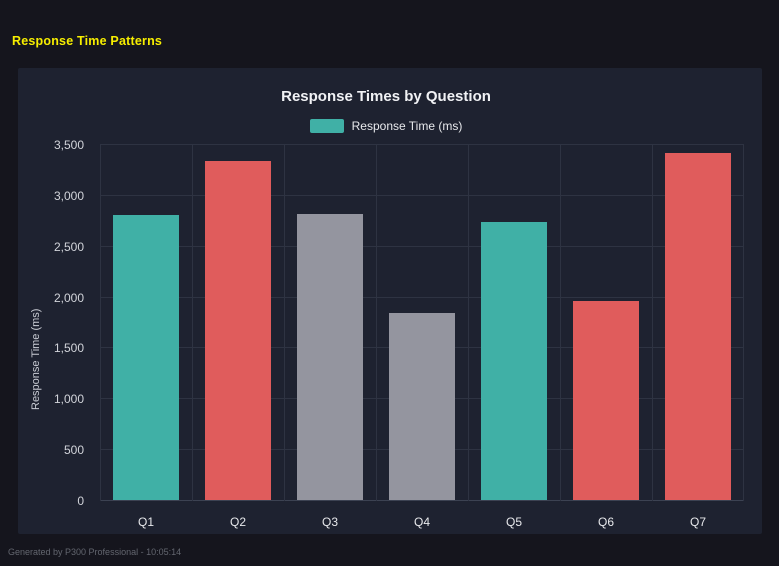 Image resolution: width=779 pixels, height=566 pixels. What do you see at coordinates (407, 126) in the screenshot?
I see `legend-label: Response Time (ms)` at bounding box center [407, 126].